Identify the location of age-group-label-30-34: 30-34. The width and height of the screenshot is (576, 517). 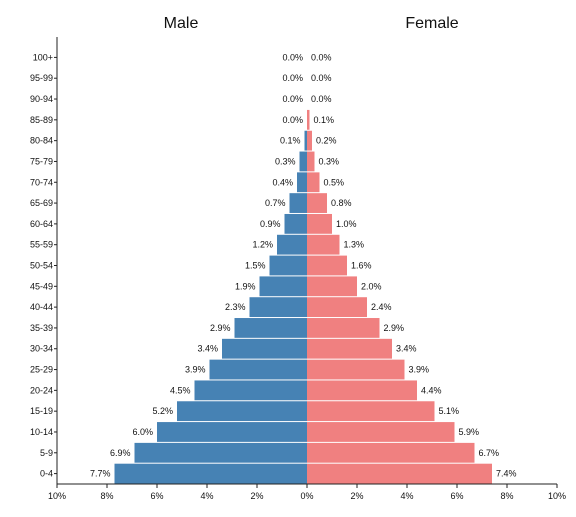
(41, 349).